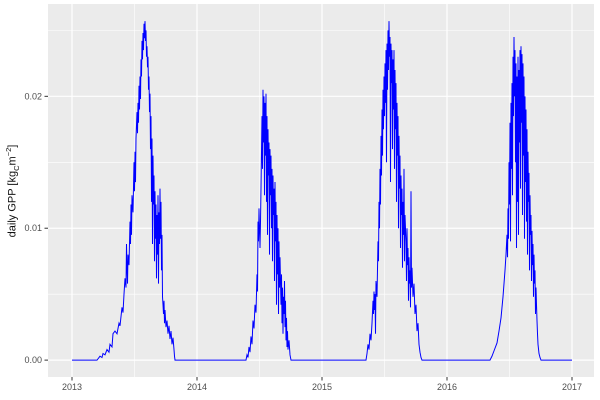 The width and height of the screenshot is (600, 400). I want to click on x-tick-label: 2017, so click(572, 387).